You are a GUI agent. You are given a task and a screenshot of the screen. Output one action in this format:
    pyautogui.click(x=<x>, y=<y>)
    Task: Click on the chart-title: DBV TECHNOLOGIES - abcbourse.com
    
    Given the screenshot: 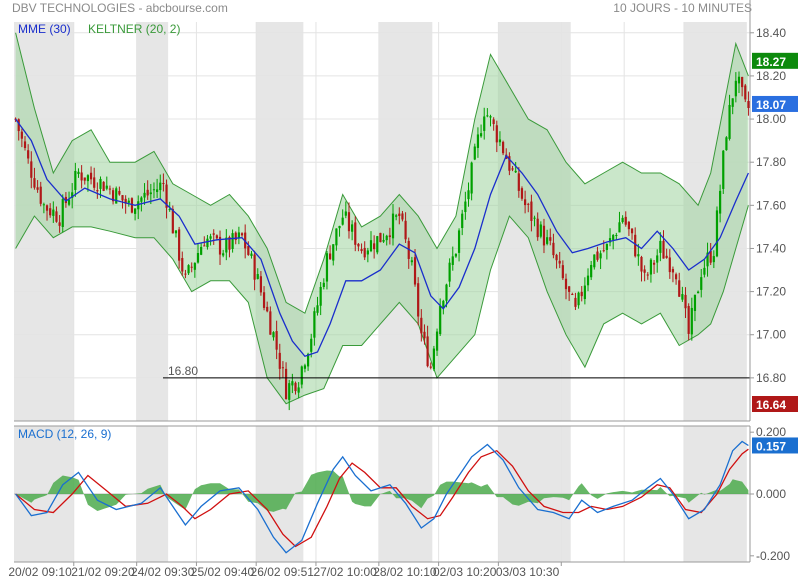 What is the action you would take?
    pyautogui.click(x=120, y=8)
    